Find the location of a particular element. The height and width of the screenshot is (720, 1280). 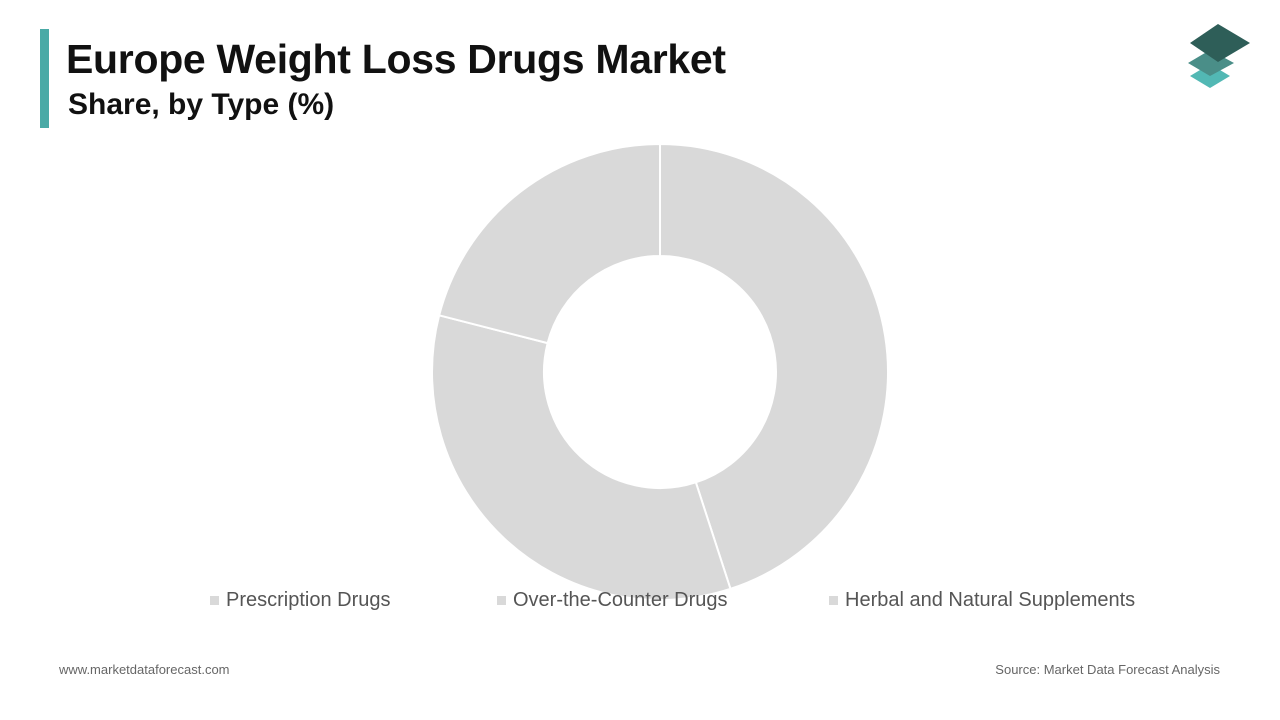

legend-item-prescription-drugs: Prescription Drugs is located at coordinates (300, 600).